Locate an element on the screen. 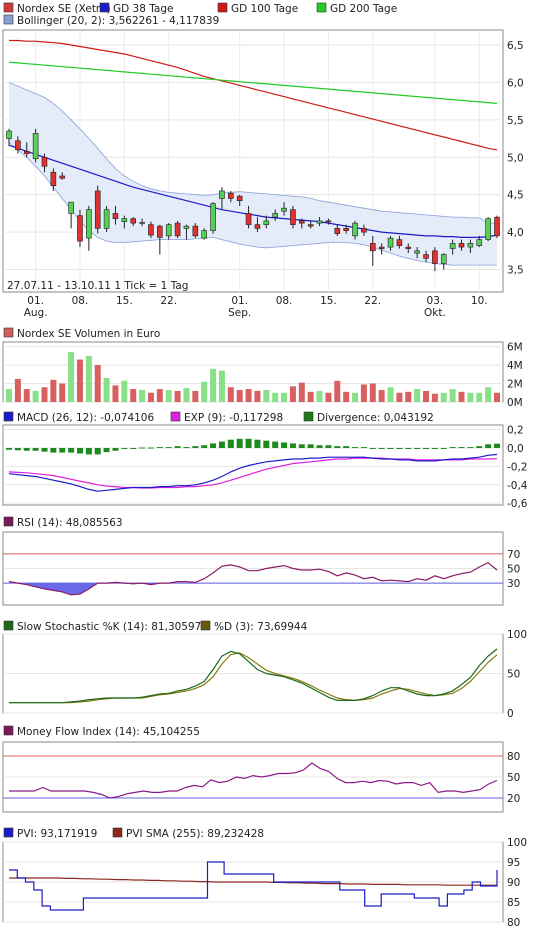 Image resolution: width=545 pixels, height=930 pixels. x-tick-month: Sep. is located at coordinates (239, 313).